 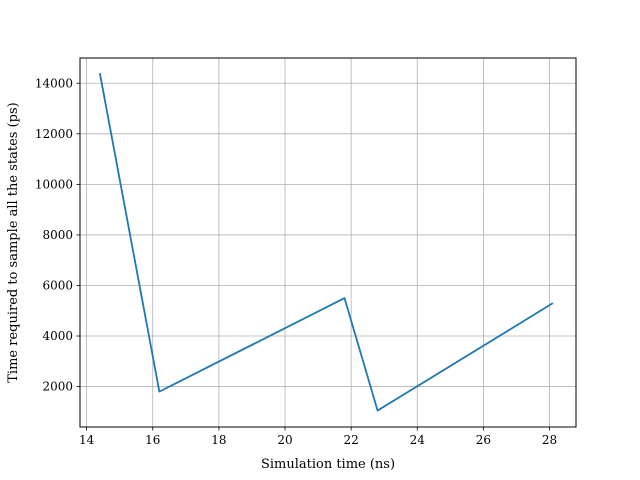 What do you see at coordinates (54, 184) in the screenshot?
I see `y-tick-label: 10000` at bounding box center [54, 184].